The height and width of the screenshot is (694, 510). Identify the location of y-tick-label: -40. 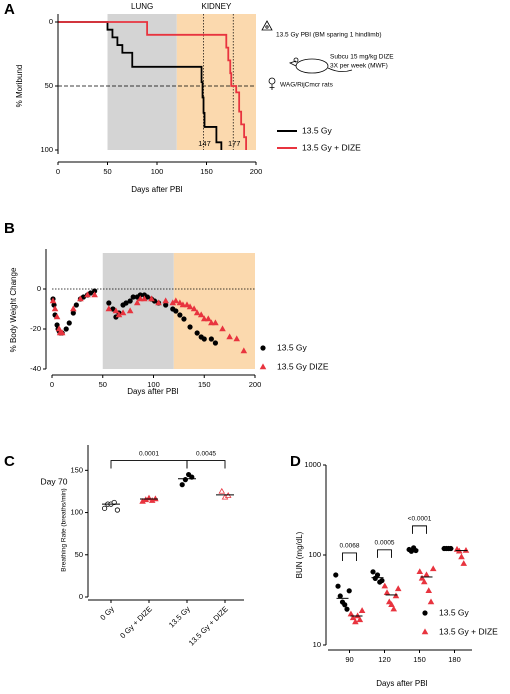
(35, 368).